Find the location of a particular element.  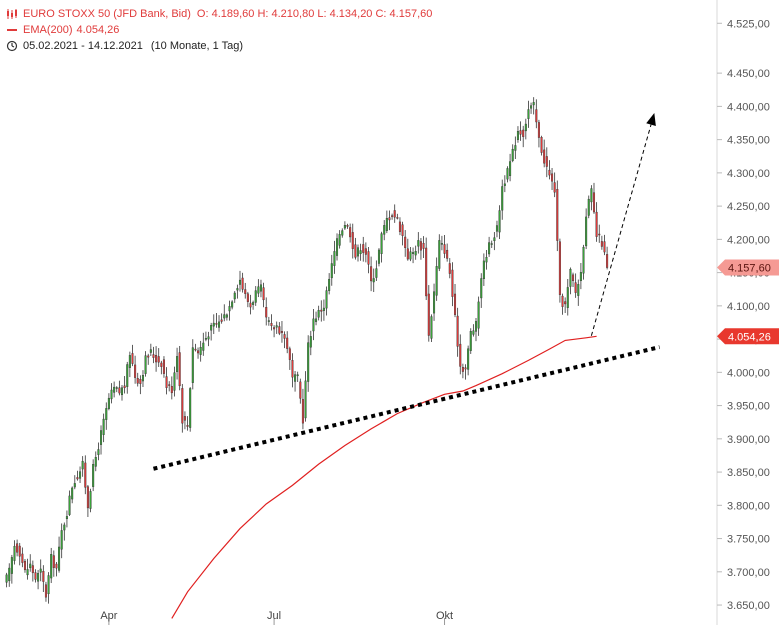

chart-period: (10 Monate, 1 Tag) is located at coordinates (197, 46).